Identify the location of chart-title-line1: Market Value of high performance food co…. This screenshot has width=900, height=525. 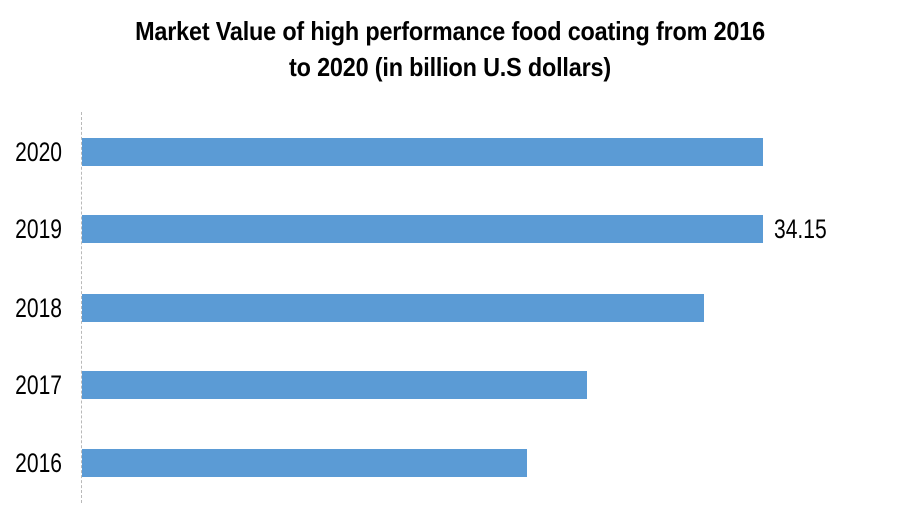
(450, 31).